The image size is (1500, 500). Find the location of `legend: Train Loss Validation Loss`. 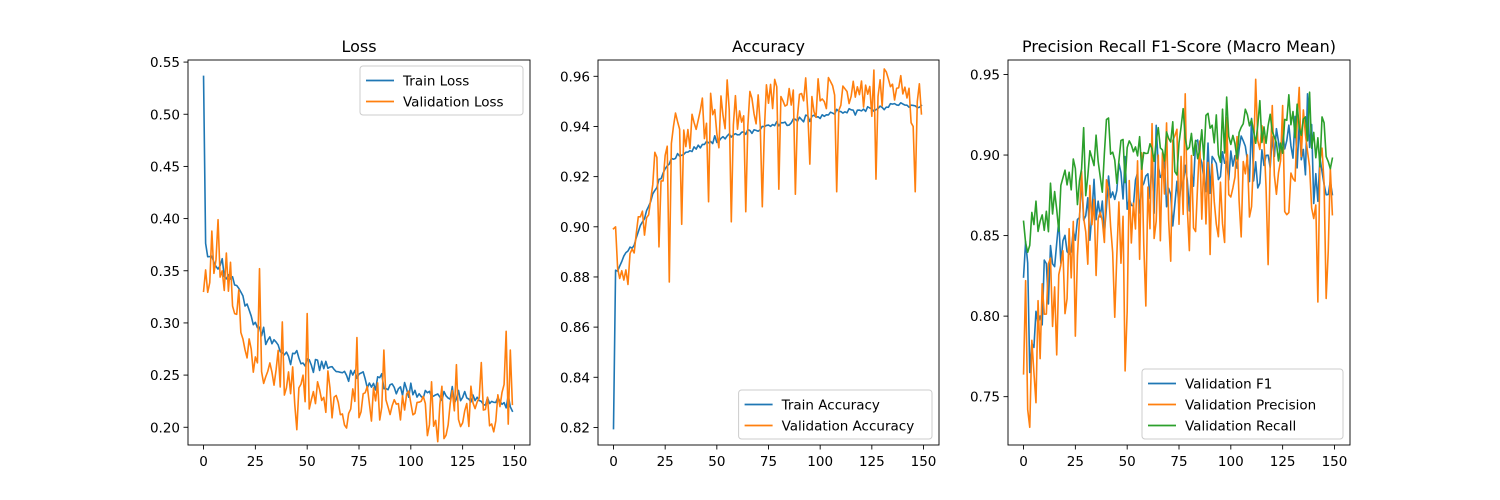

legend: Train Loss Validation Loss is located at coordinates (441, 90).